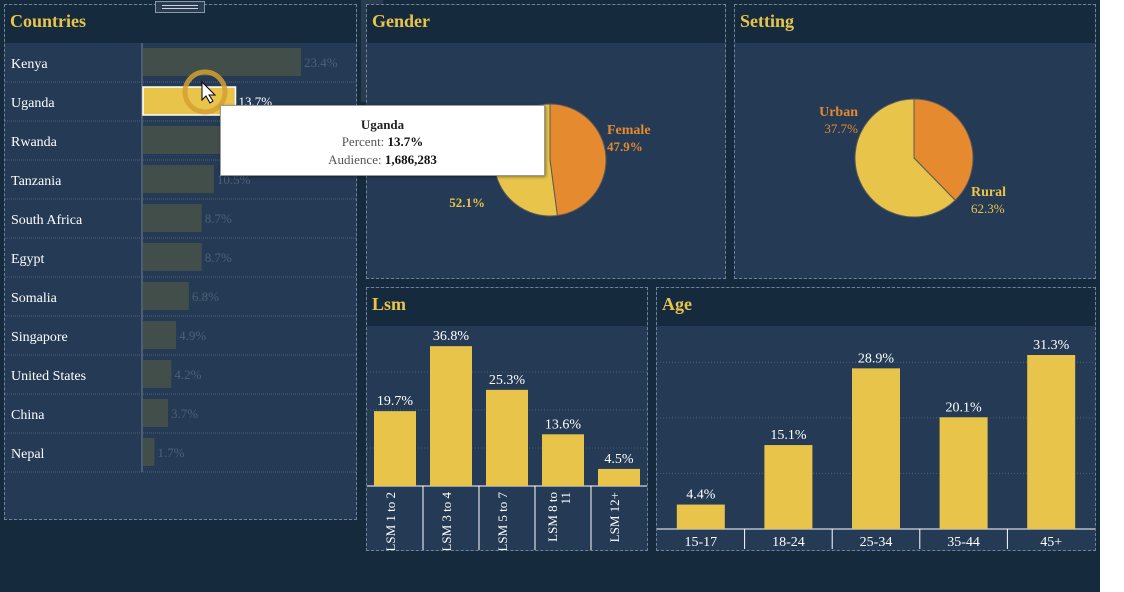  Describe the element at coordinates (390, 521) in the screenshot. I see `x-tick-label: LSM 1 to 2` at that location.